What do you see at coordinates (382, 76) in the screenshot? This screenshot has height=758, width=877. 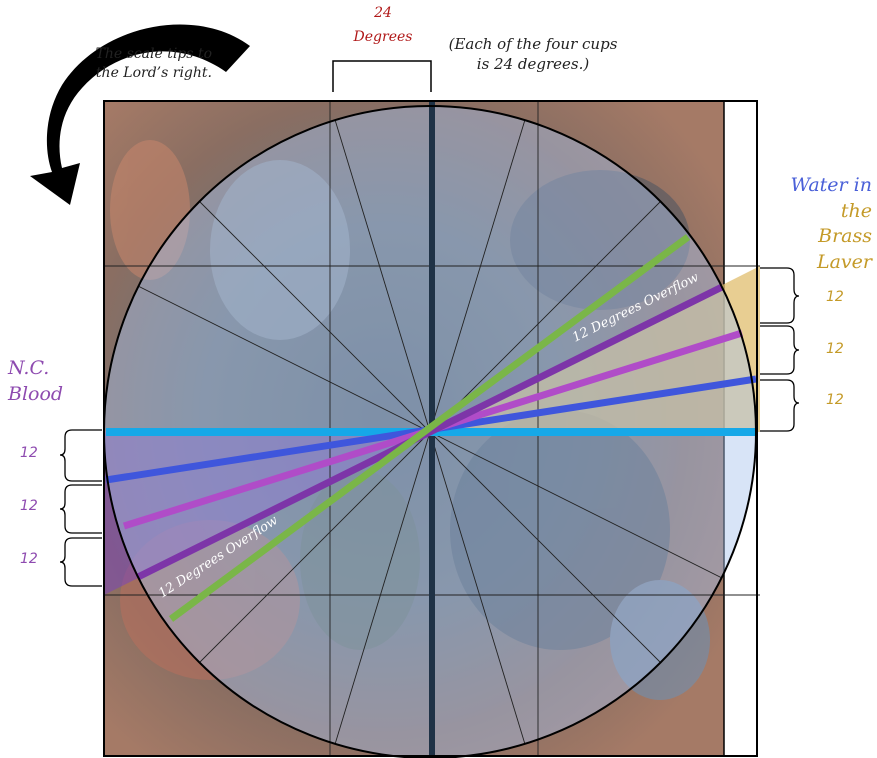 I see `top-degree-bracket` at bounding box center [382, 76].